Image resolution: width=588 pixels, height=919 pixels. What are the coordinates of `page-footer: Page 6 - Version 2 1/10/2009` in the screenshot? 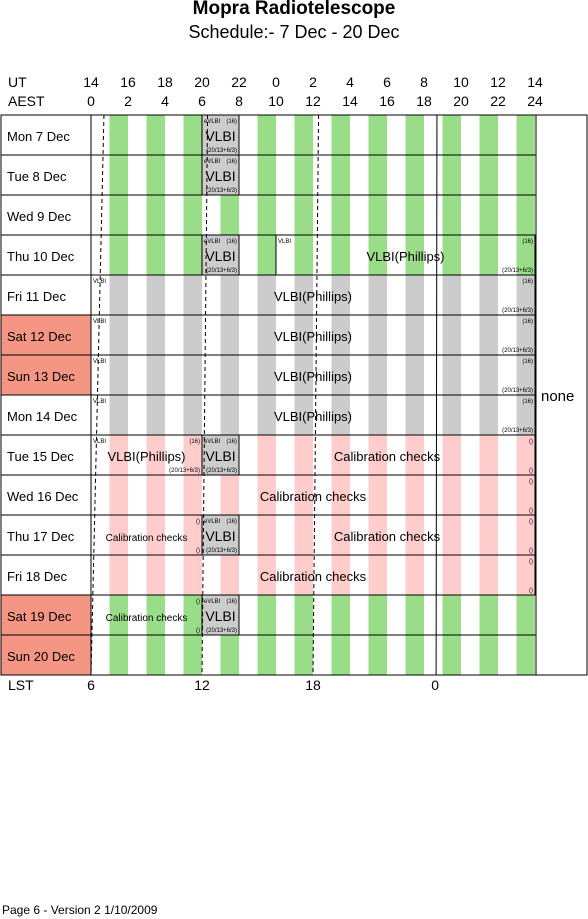 It's located at (80, 910).